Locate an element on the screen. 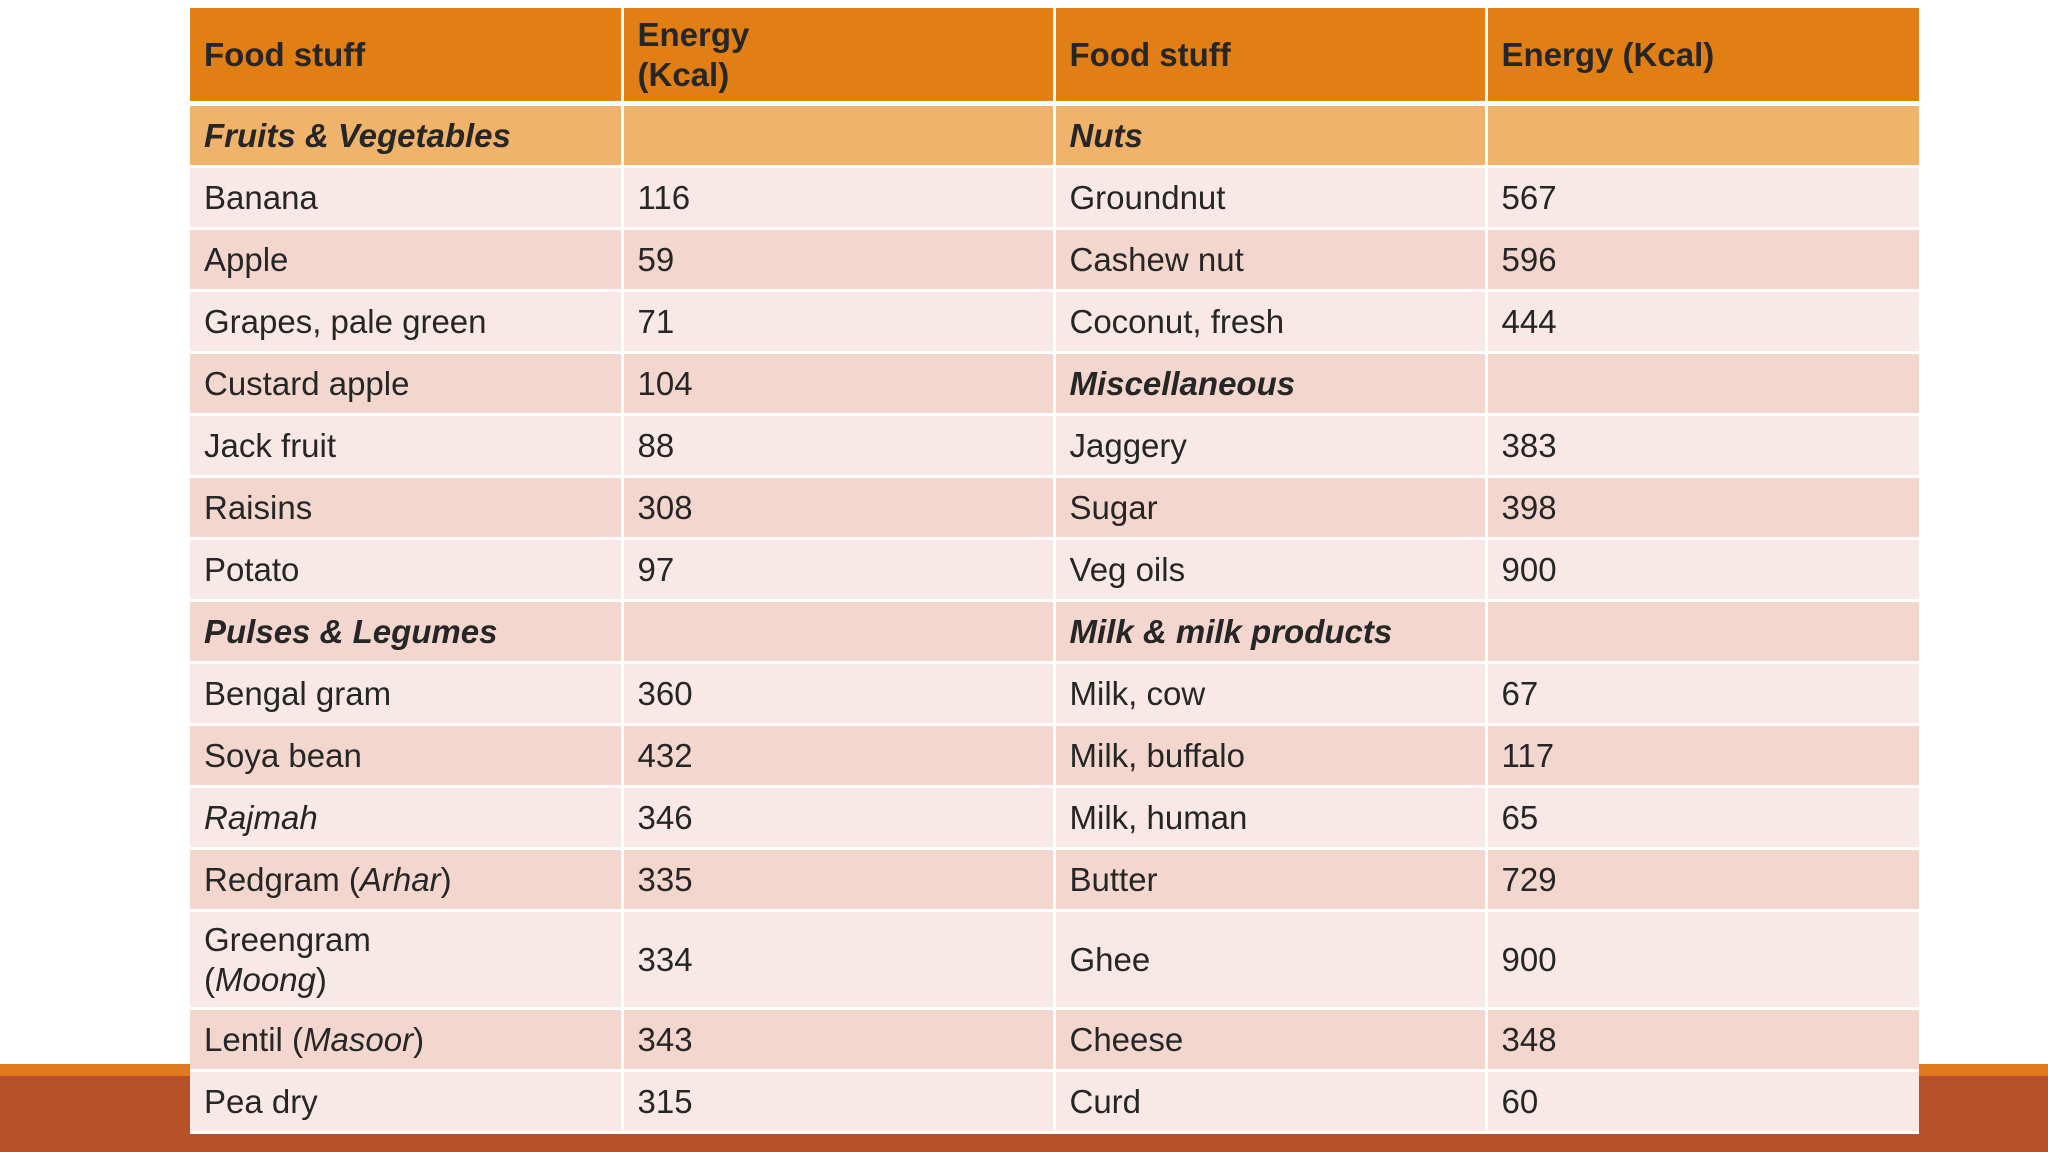 This screenshot has height=1152, width=2048. left-food-cell: Lentil (Masoor) is located at coordinates (407, 1040).